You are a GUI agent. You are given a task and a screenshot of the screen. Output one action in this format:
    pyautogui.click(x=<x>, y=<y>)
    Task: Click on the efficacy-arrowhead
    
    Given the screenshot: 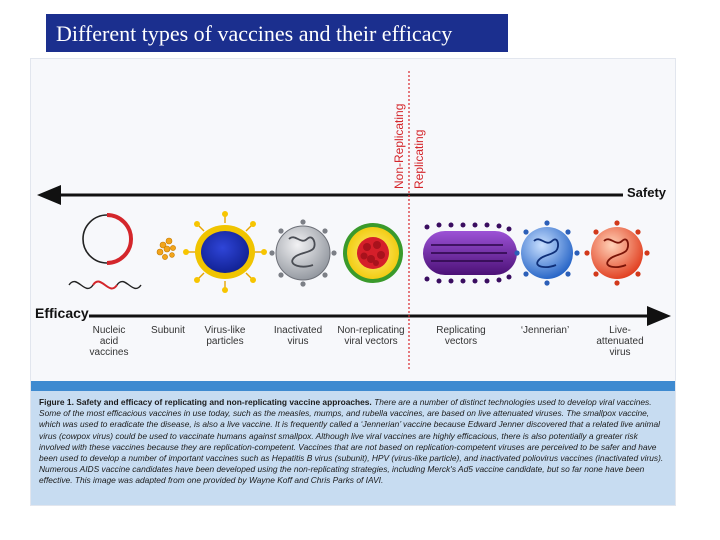 What is the action you would take?
    pyautogui.click(x=659, y=316)
    